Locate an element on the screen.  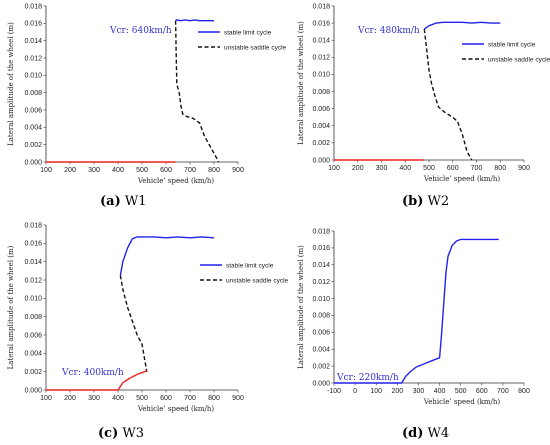
panel-caption: (d) W4 is located at coordinates (425, 433).